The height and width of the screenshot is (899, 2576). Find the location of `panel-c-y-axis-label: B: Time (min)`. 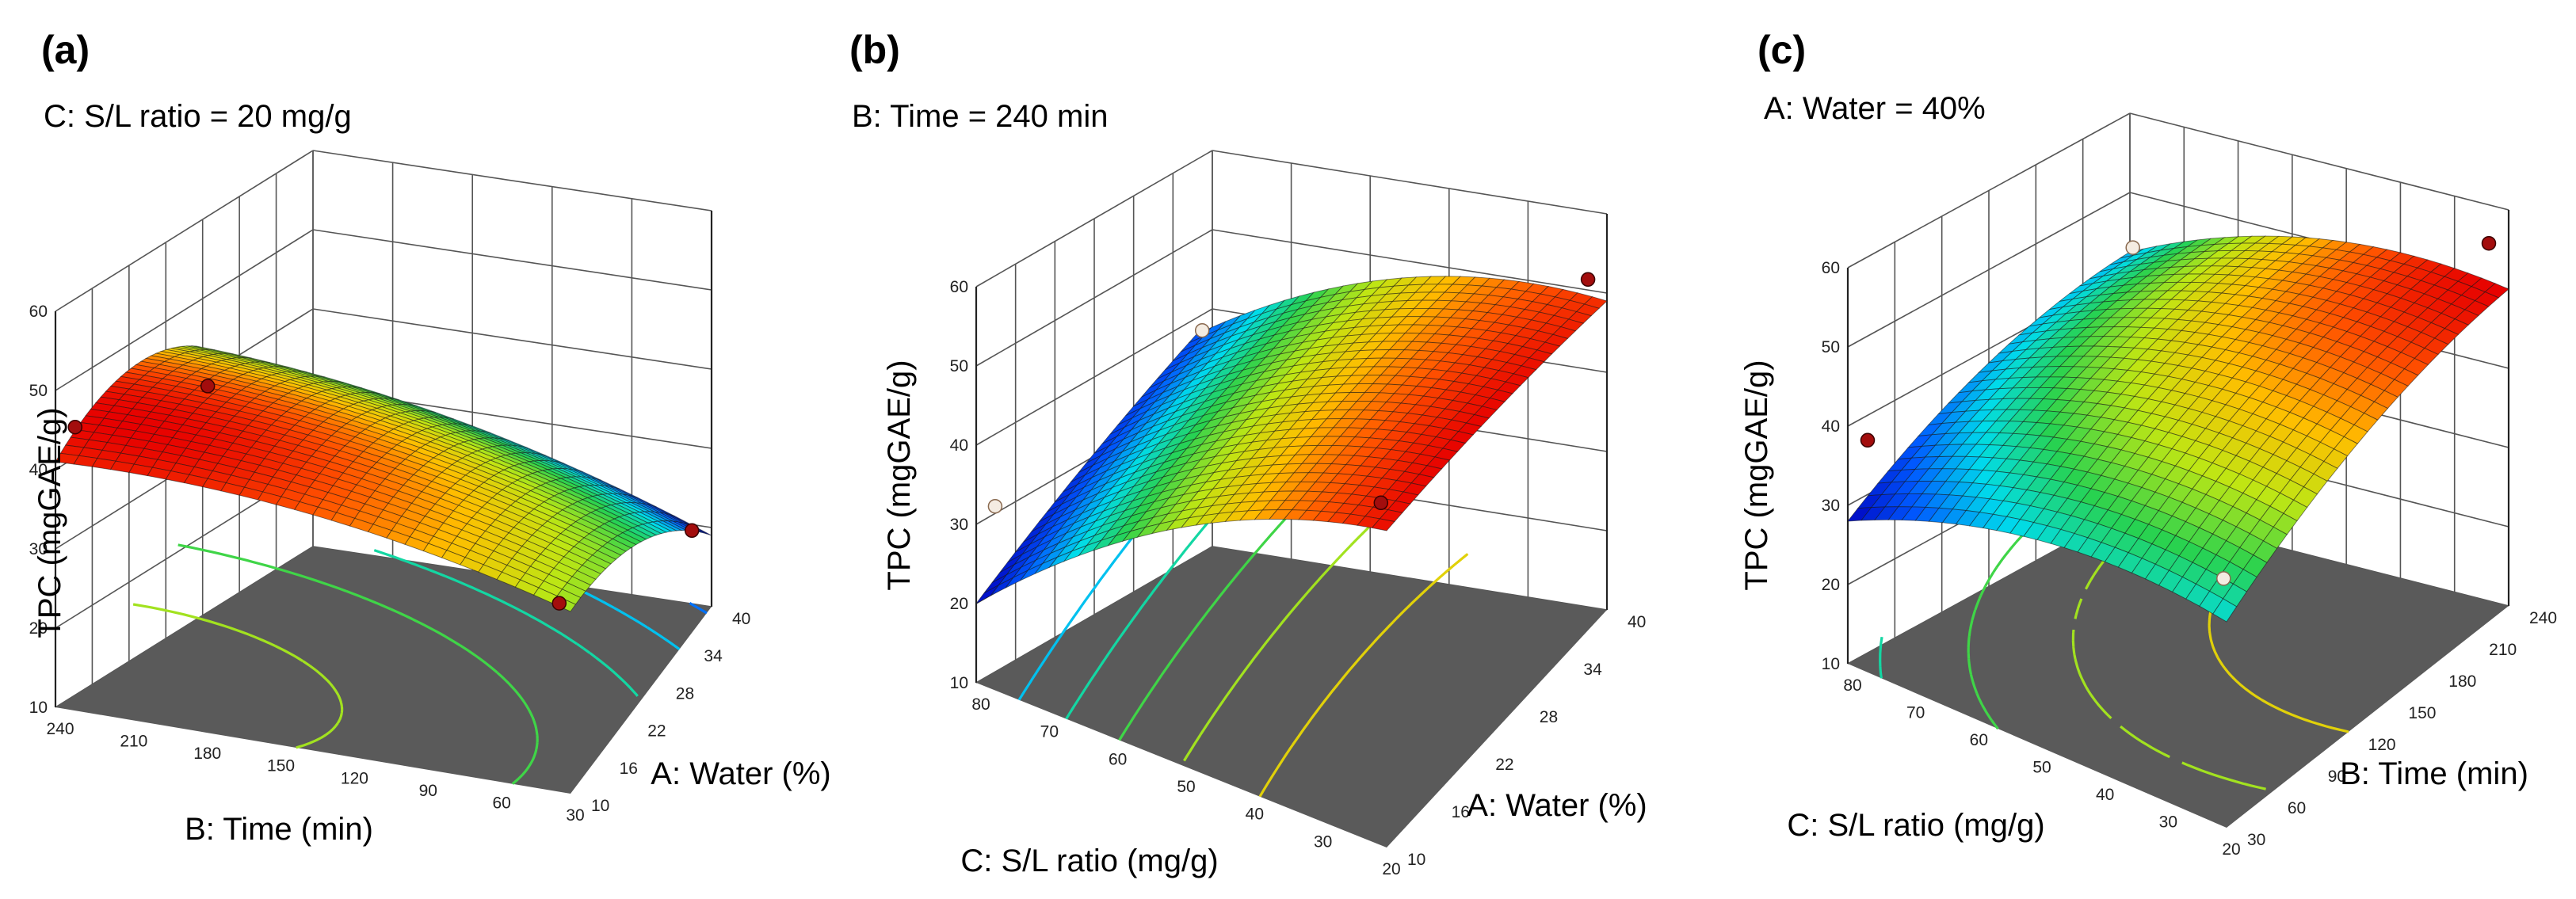

panel-c-y-axis-label: B: Time (min) is located at coordinates (2434, 773).